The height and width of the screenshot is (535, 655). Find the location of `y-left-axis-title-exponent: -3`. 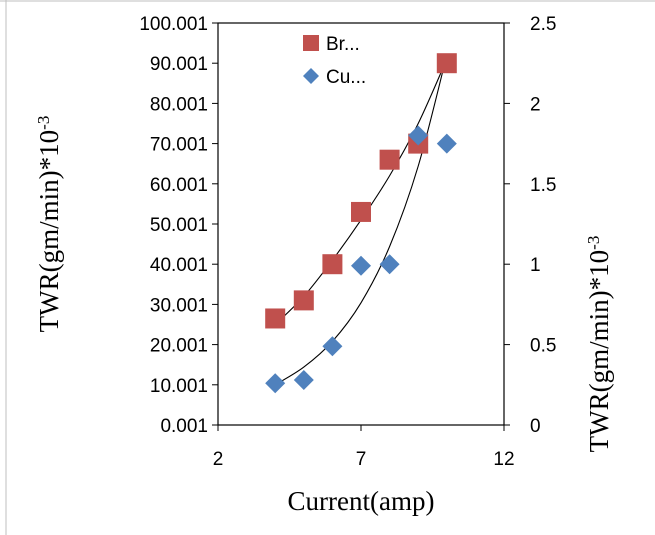

y-left-axis-title-exponent: -3 is located at coordinates (43, 123).